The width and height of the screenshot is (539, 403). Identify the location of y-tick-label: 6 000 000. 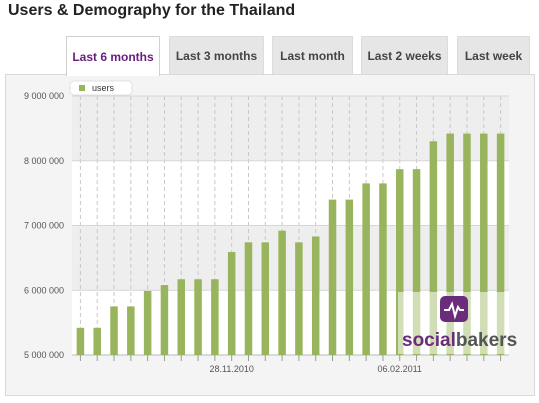
(44, 290).